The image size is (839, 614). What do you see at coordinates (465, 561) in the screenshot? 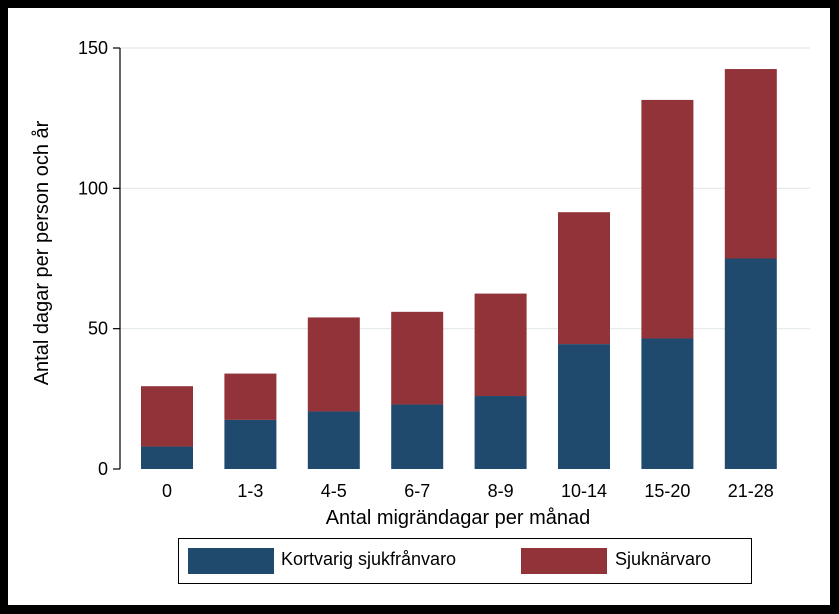
I see `legend: Kortvarig sjukfrånvaro Sjuknärvaro` at bounding box center [465, 561].